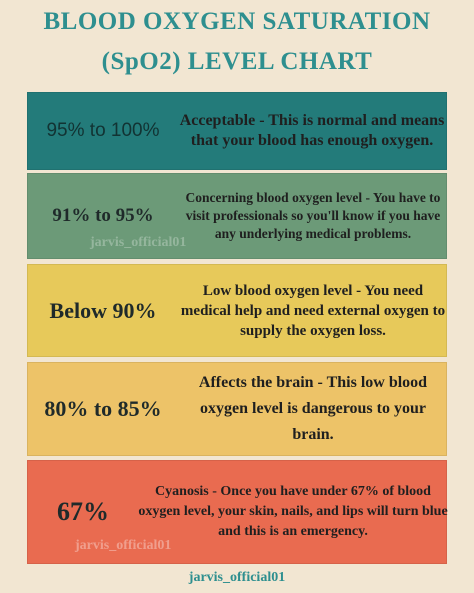 This screenshot has width=474, height=593. Describe the element at coordinates (237, 61) in the screenshot. I see `chart-title-line-2: (SpO2) LEVEL CHART` at that location.